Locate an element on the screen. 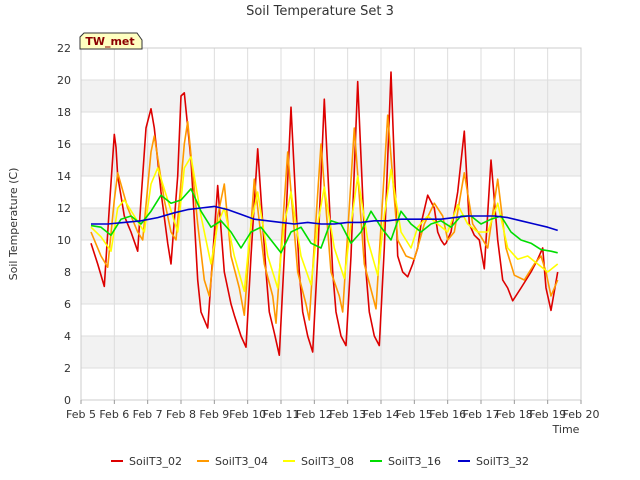 This screenshot has width=640, height=480. x-tick-label: Feb 11 is located at coordinates (281, 414).